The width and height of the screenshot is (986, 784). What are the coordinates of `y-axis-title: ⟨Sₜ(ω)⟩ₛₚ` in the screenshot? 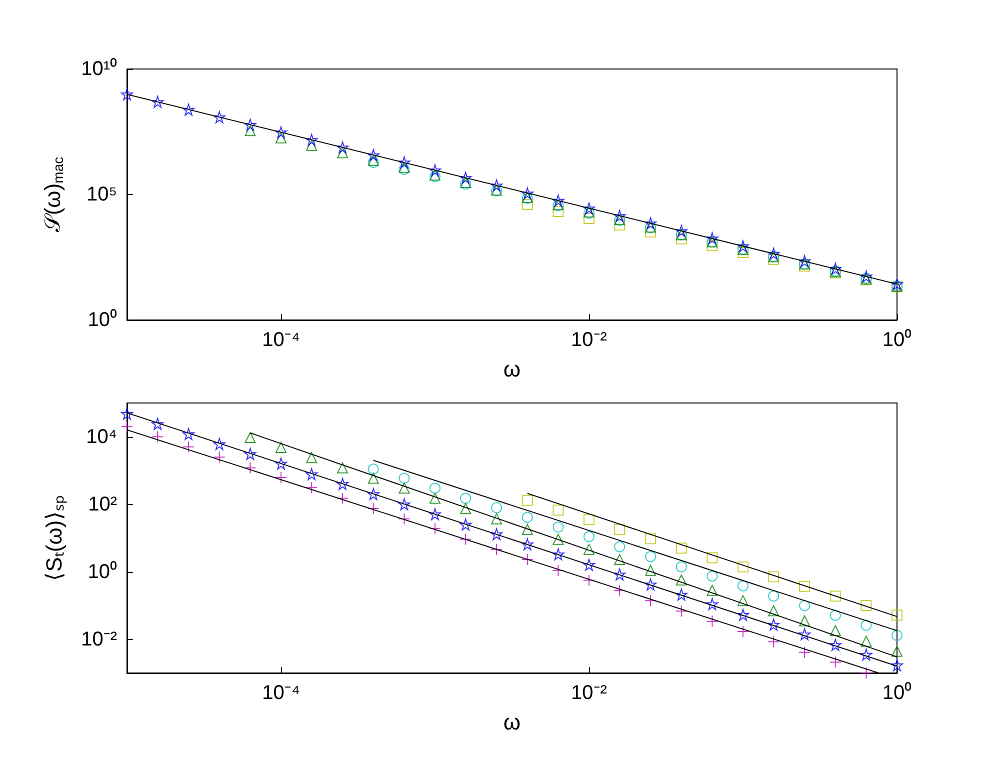 It's located at (55, 538).